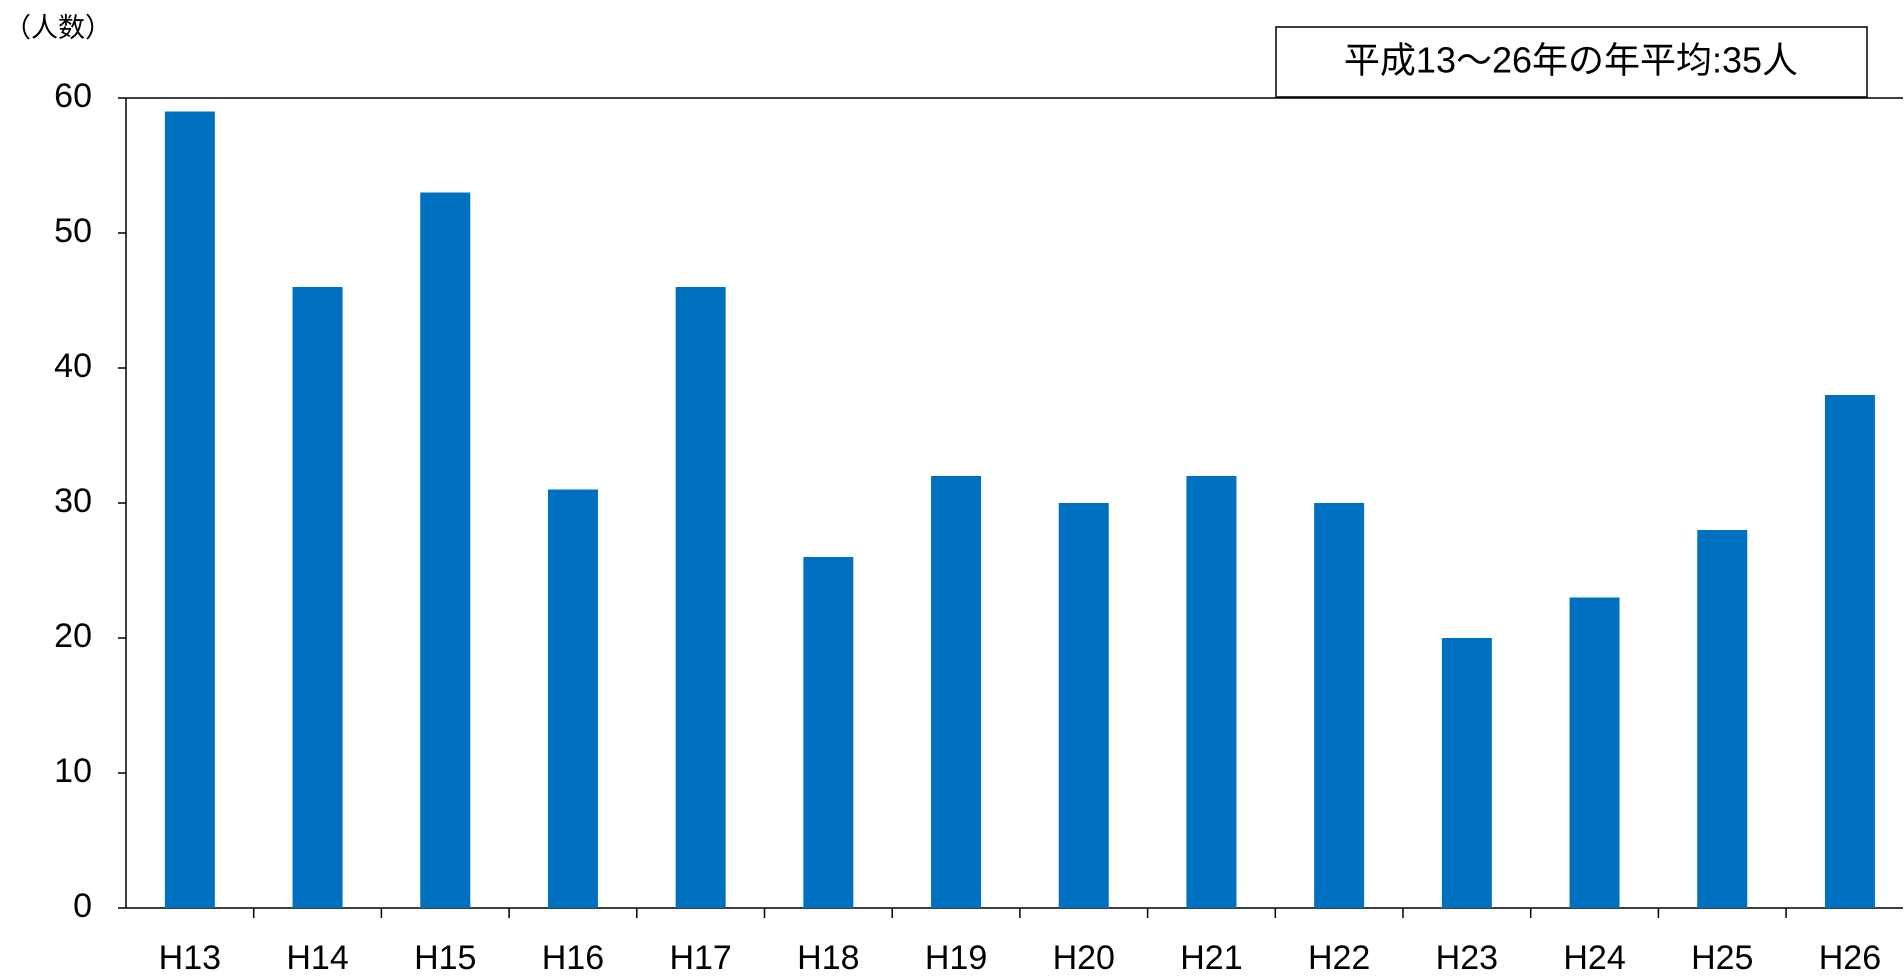 This screenshot has width=1904, height=977. Describe the element at coordinates (190, 958) in the screenshot. I see `x-tick-label: H13` at that location.